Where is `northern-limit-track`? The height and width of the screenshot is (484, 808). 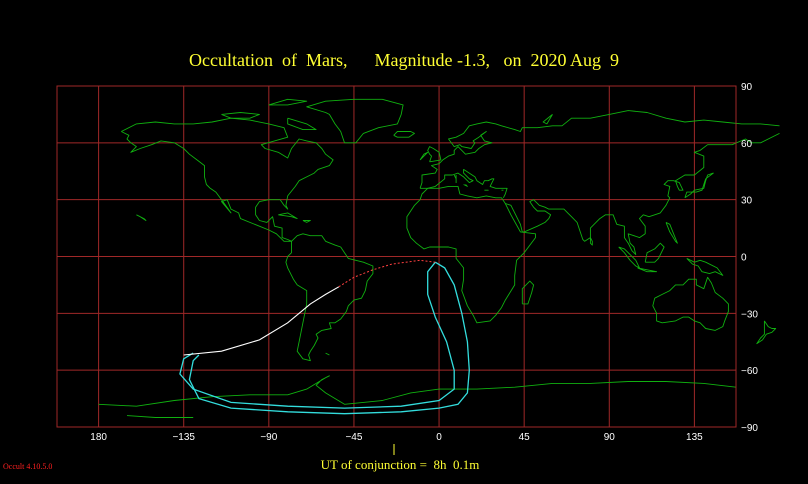 northern-limit-track is located at coordinates (329, 338).